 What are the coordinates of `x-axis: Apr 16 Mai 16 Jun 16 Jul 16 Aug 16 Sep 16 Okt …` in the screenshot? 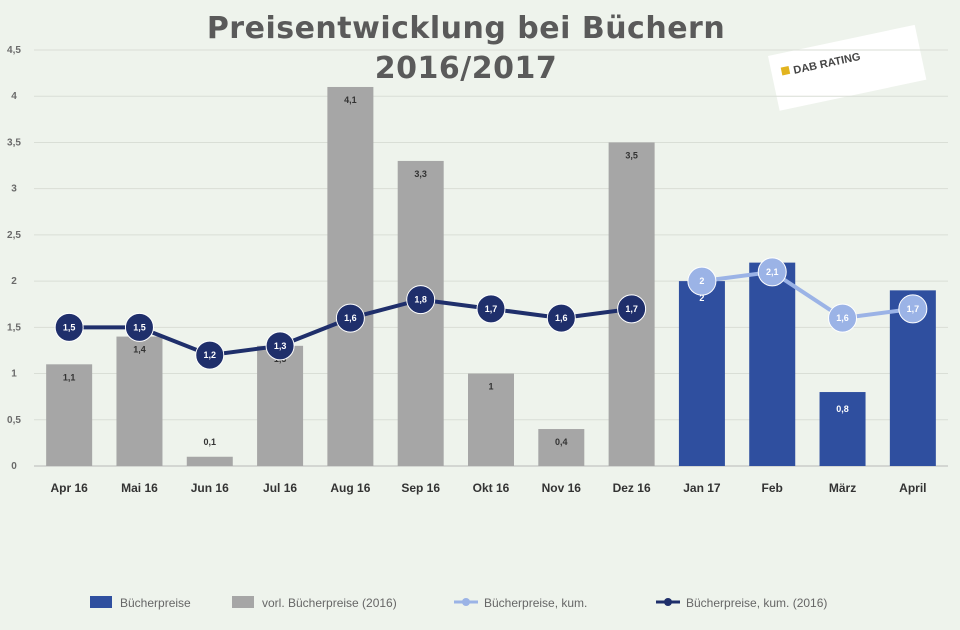 It's located at (488, 488).